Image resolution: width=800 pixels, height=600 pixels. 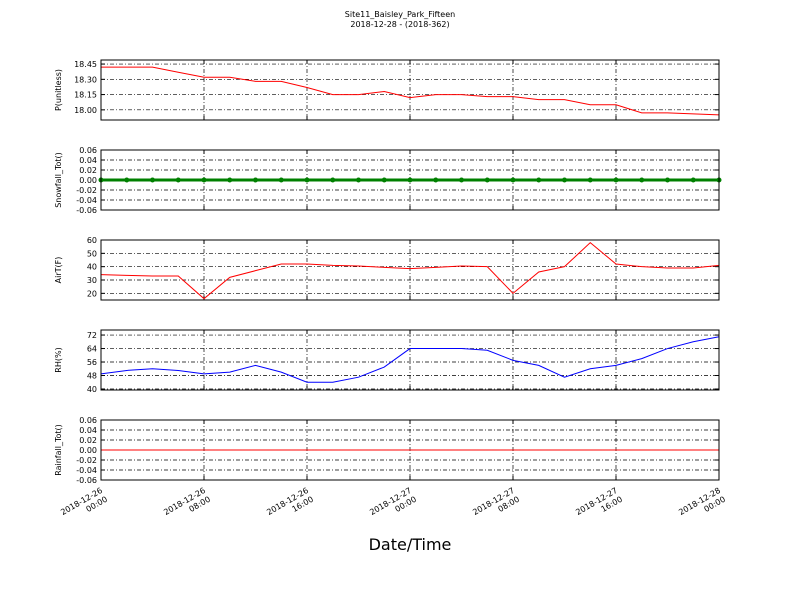 What do you see at coordinates (58, 180) in the screenshot?
I see `y-axis-label: Snowfall_Tot()` at bounding box center [58, 180].